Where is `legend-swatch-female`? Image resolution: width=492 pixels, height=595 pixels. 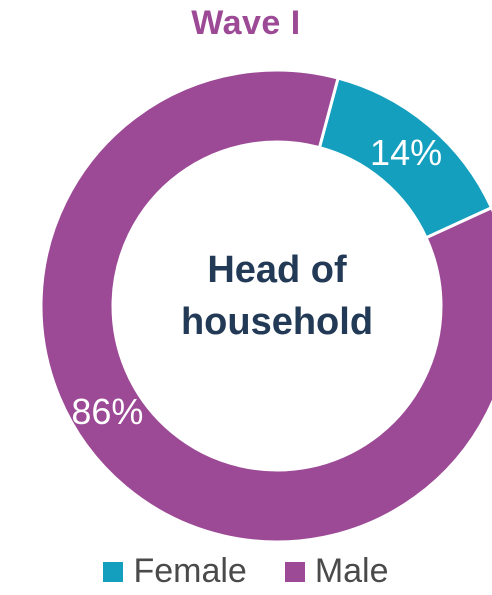
legend-swatch-female is located at coordinates (113, 571).